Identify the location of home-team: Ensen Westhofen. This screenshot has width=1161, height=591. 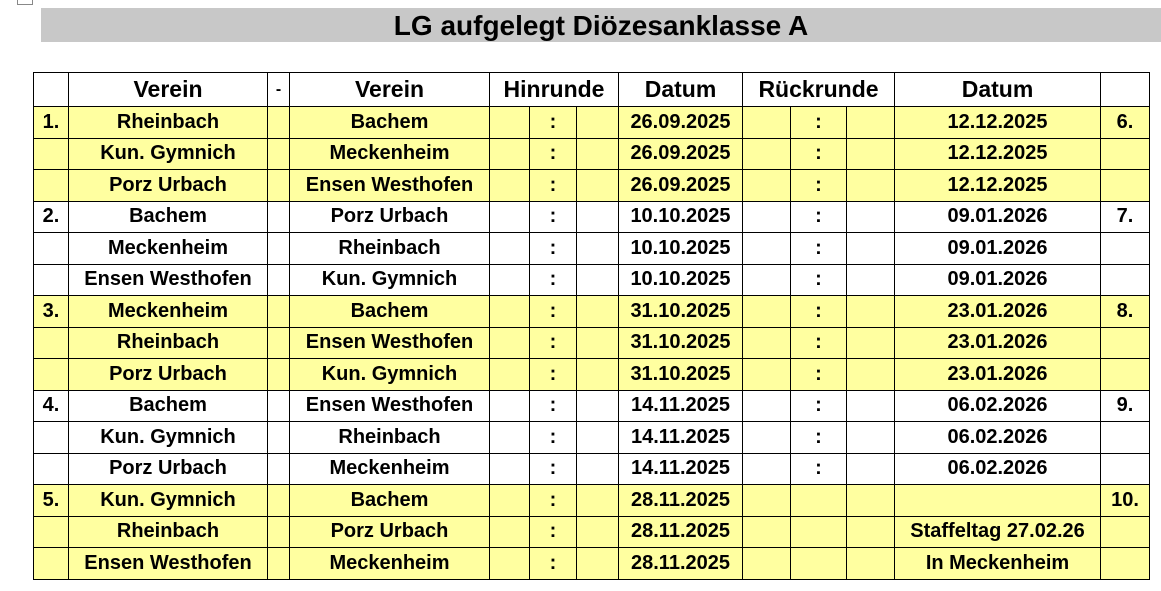
(168, 279).